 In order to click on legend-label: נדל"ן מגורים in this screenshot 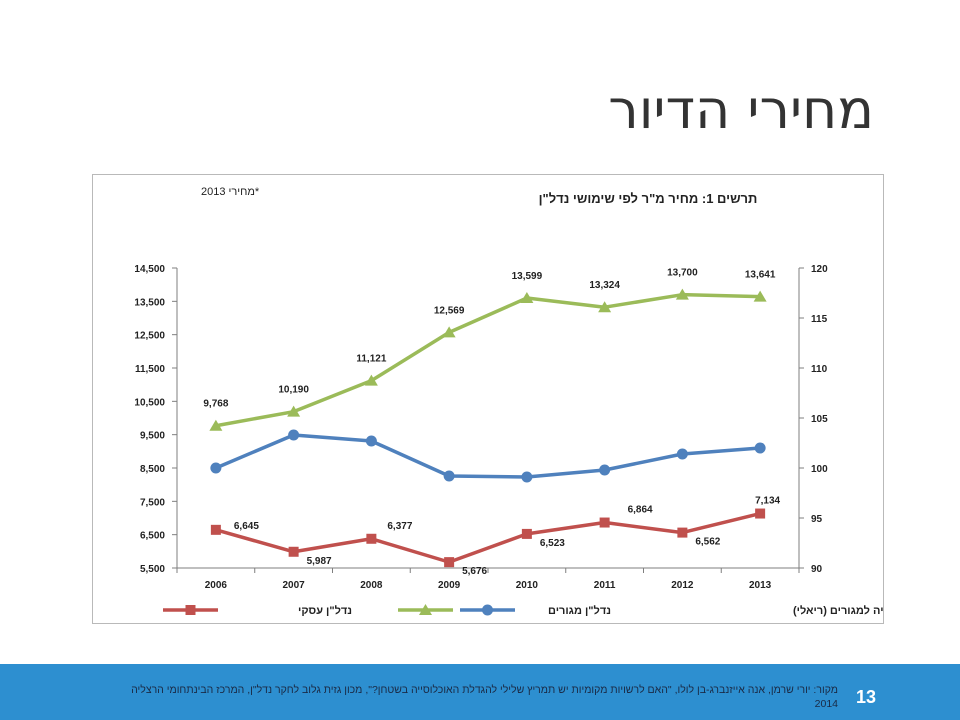, I will do `click(579, 610)`.